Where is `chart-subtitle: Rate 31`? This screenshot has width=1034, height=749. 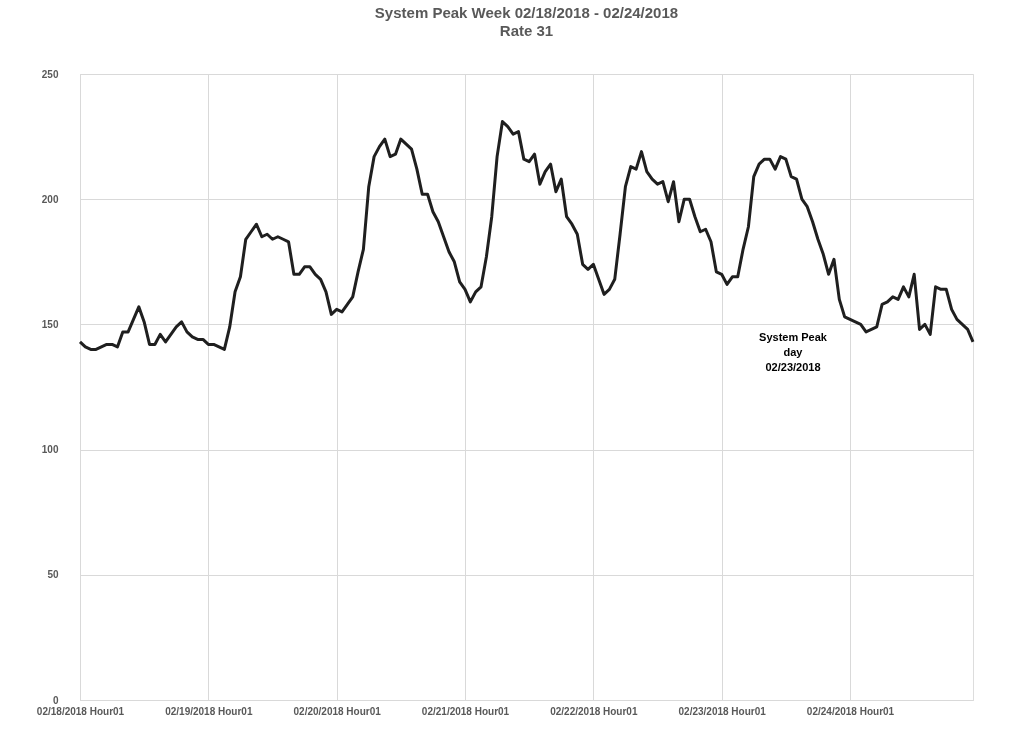
chart-subtitle: Rate 31 is located at coordinates (526, 30).